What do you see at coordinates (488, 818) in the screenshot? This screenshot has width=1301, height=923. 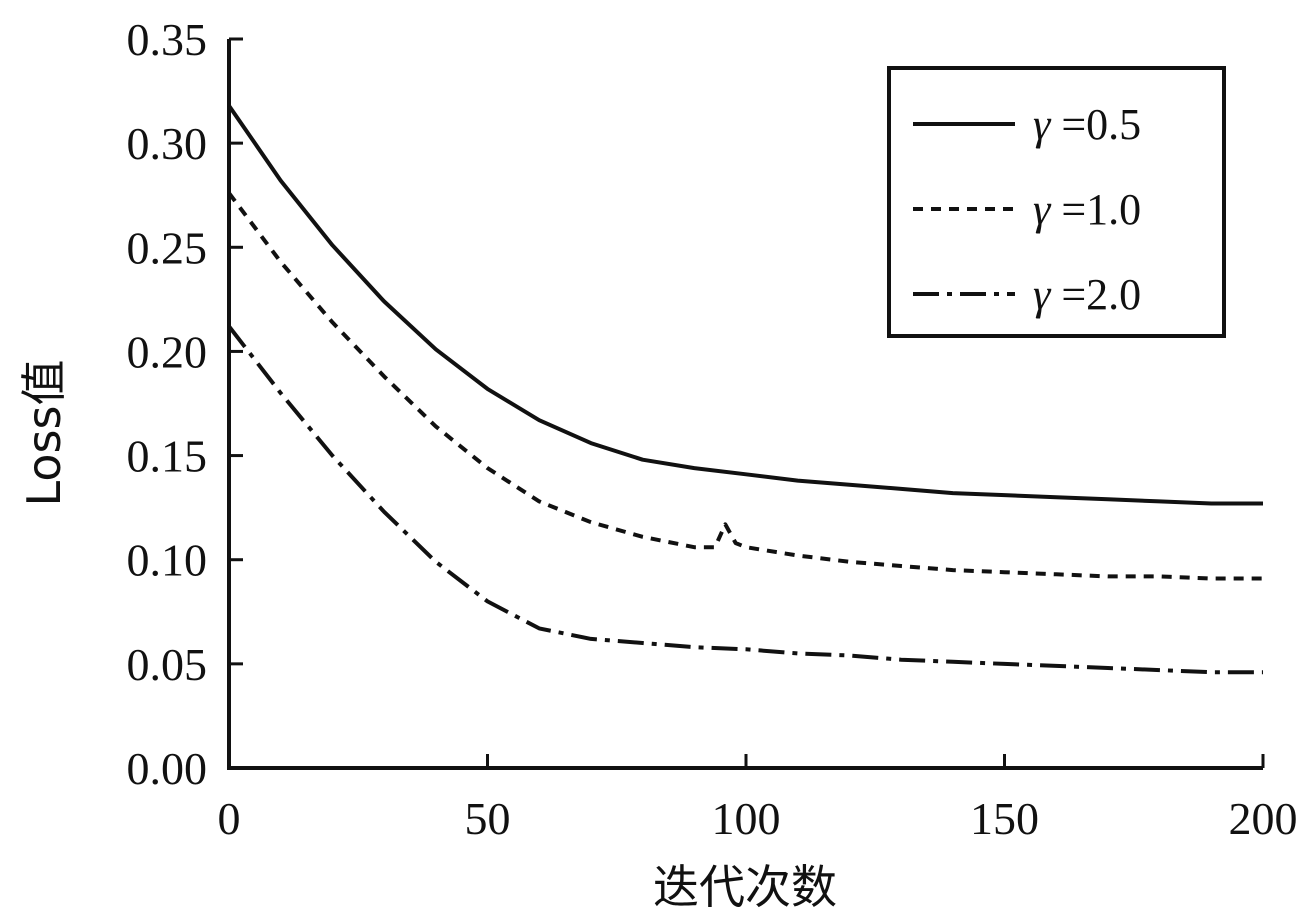 I see `x-tick-label: 50` at bounding box center [488, 818].